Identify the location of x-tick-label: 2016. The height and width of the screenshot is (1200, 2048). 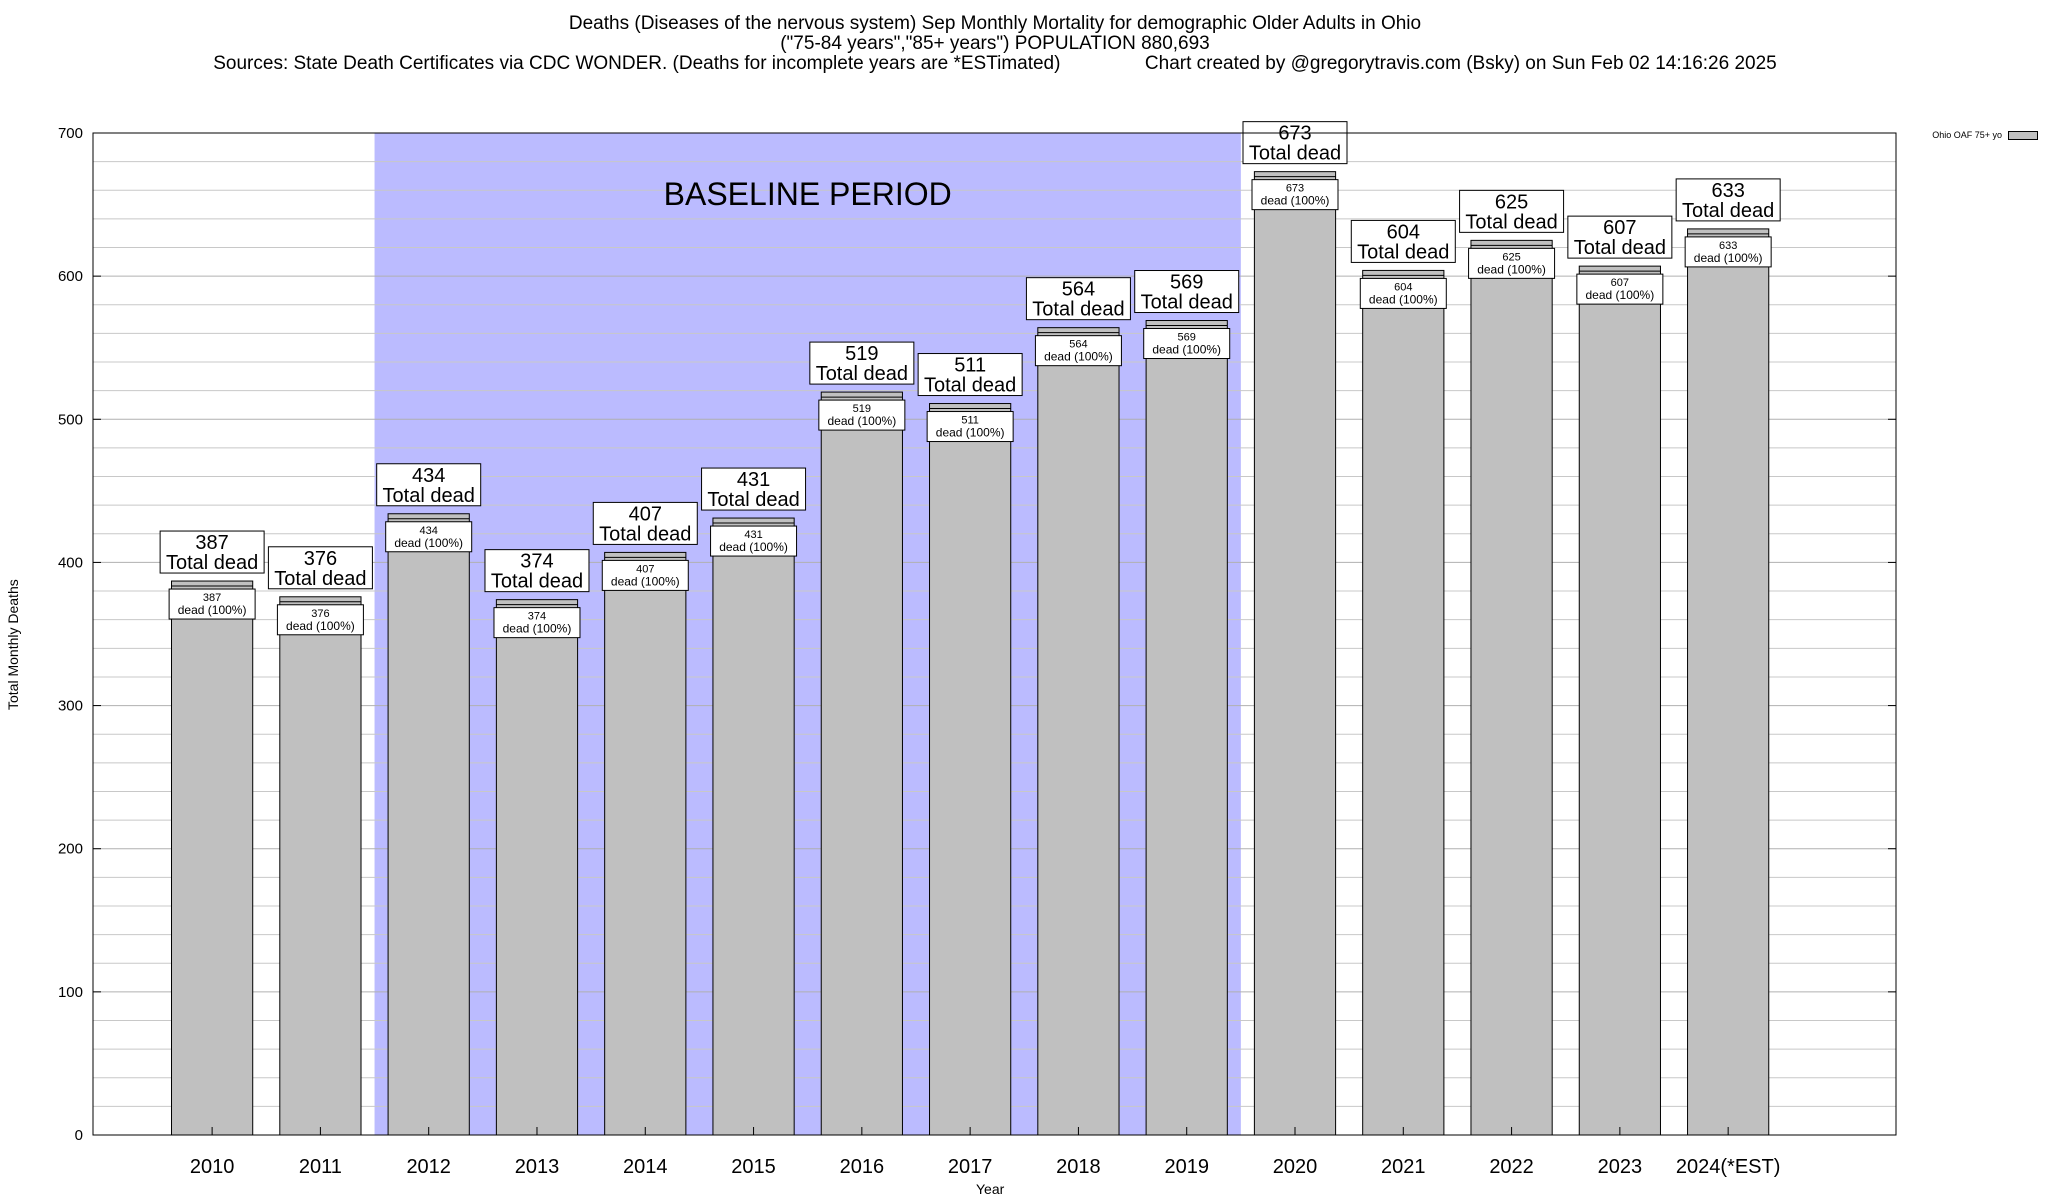
(862, 1167).